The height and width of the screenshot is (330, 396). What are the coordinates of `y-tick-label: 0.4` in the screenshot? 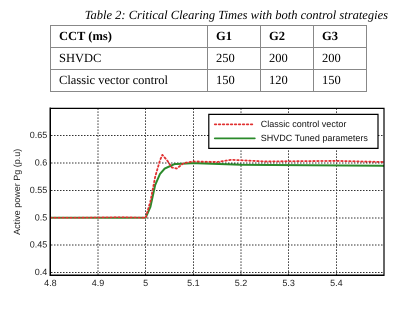 It's located at (41, 271).